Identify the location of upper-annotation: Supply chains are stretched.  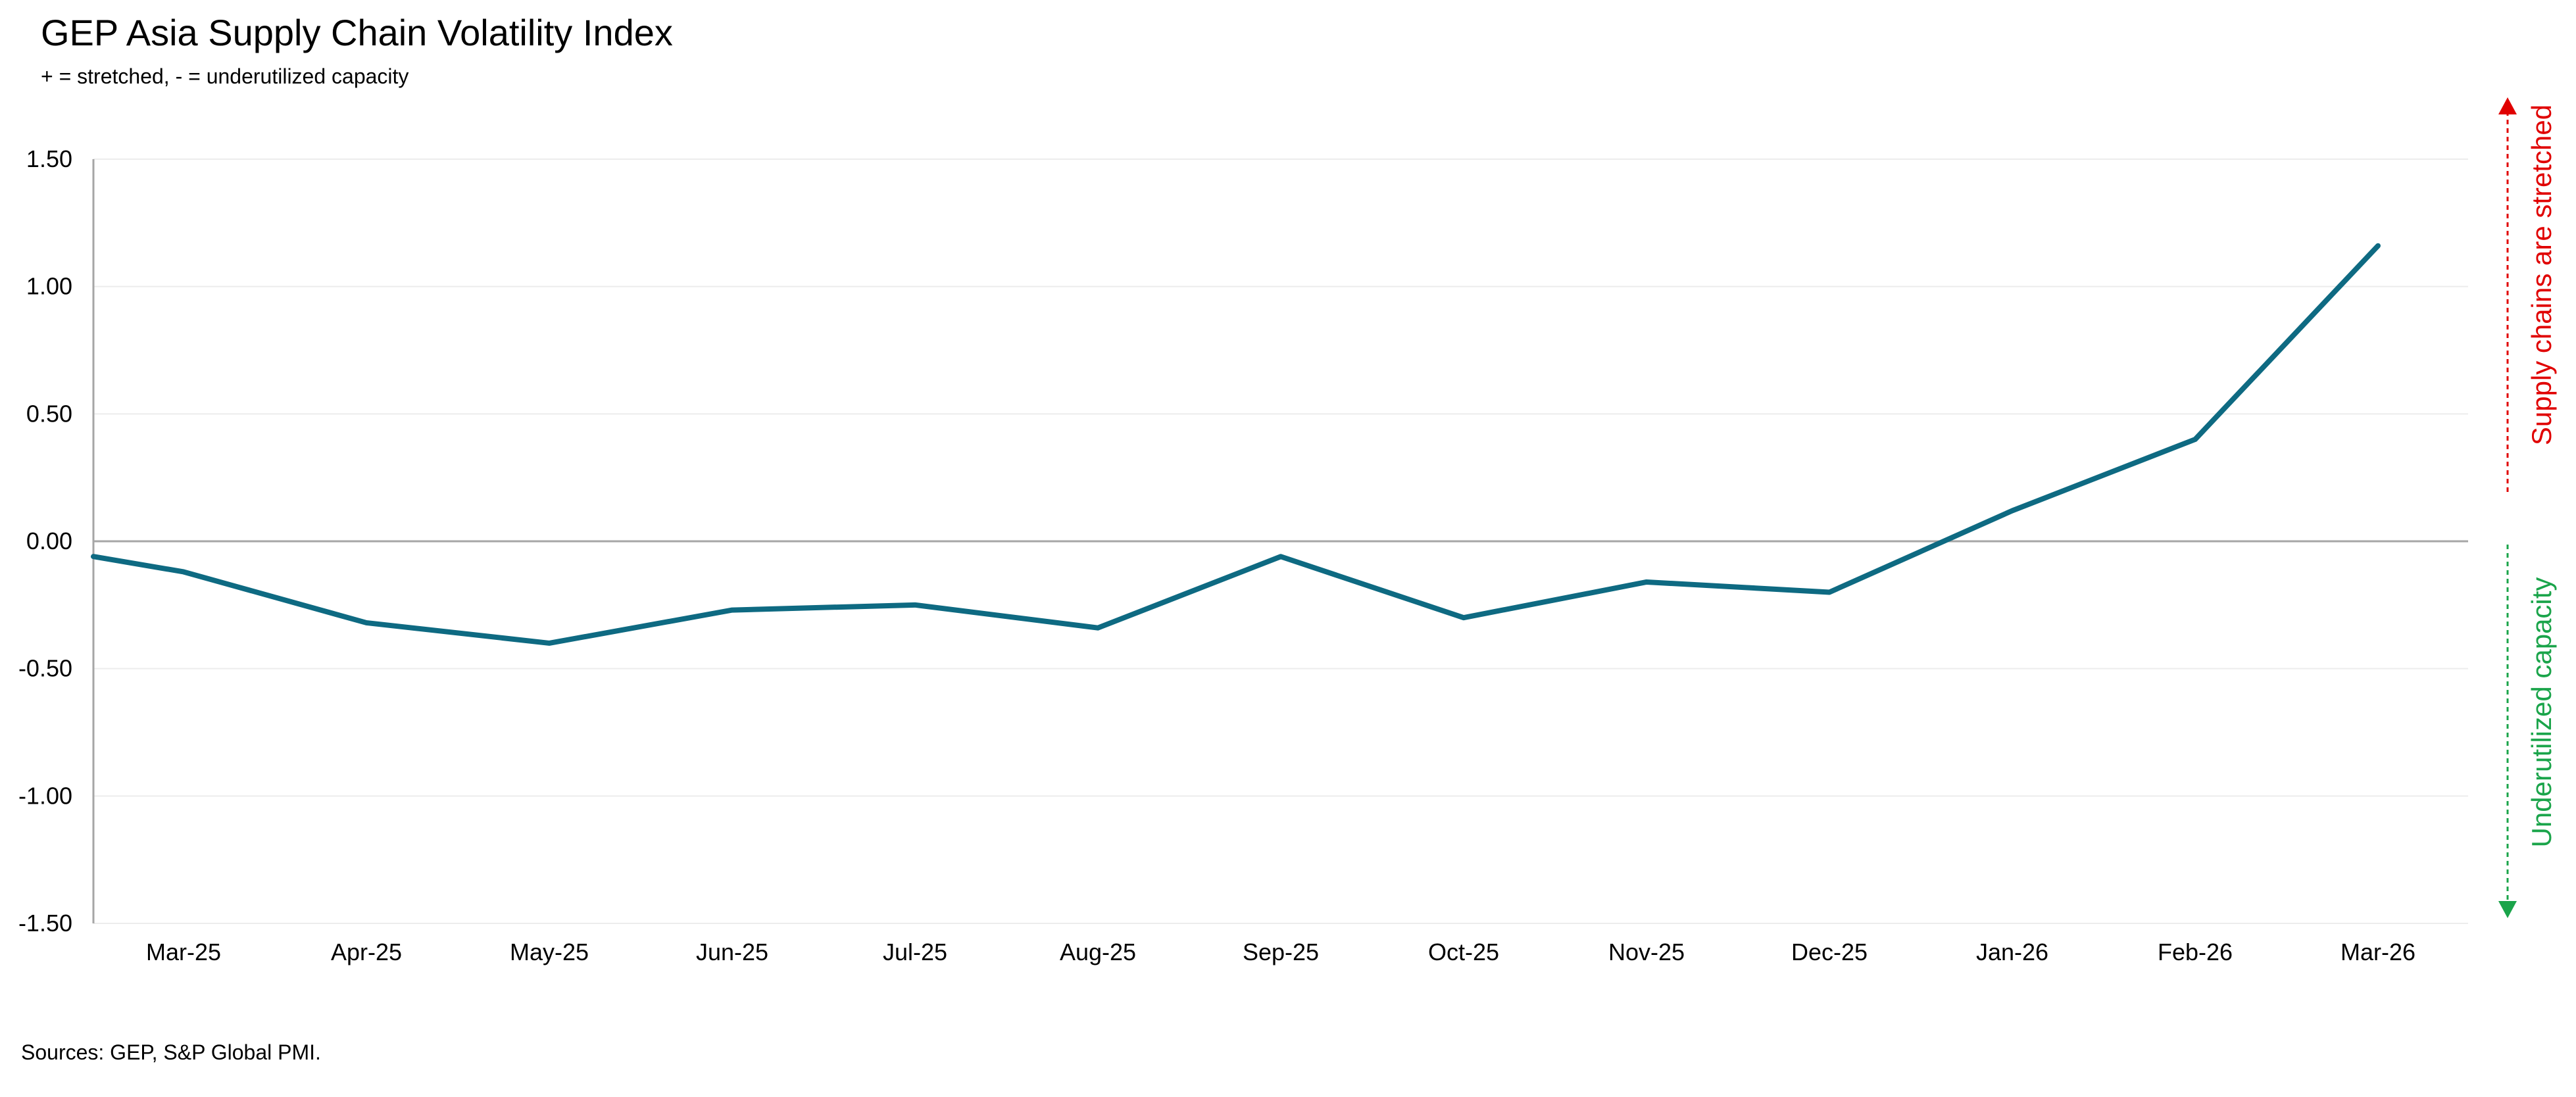
(2541, 275).